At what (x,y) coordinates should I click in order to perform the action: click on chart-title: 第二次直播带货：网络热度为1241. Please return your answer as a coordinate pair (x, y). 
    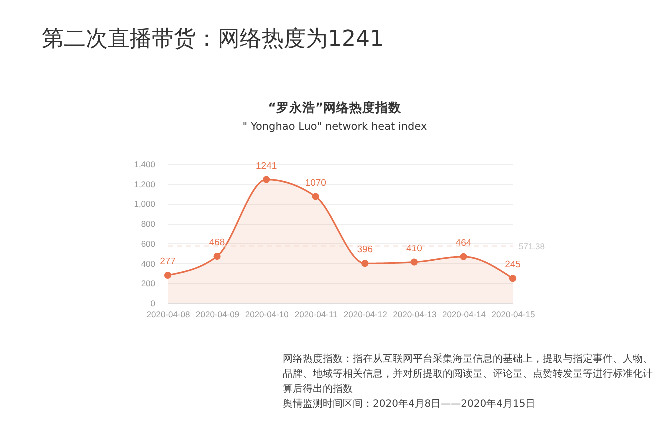
    Looking at the image, I should click on (213, 39).